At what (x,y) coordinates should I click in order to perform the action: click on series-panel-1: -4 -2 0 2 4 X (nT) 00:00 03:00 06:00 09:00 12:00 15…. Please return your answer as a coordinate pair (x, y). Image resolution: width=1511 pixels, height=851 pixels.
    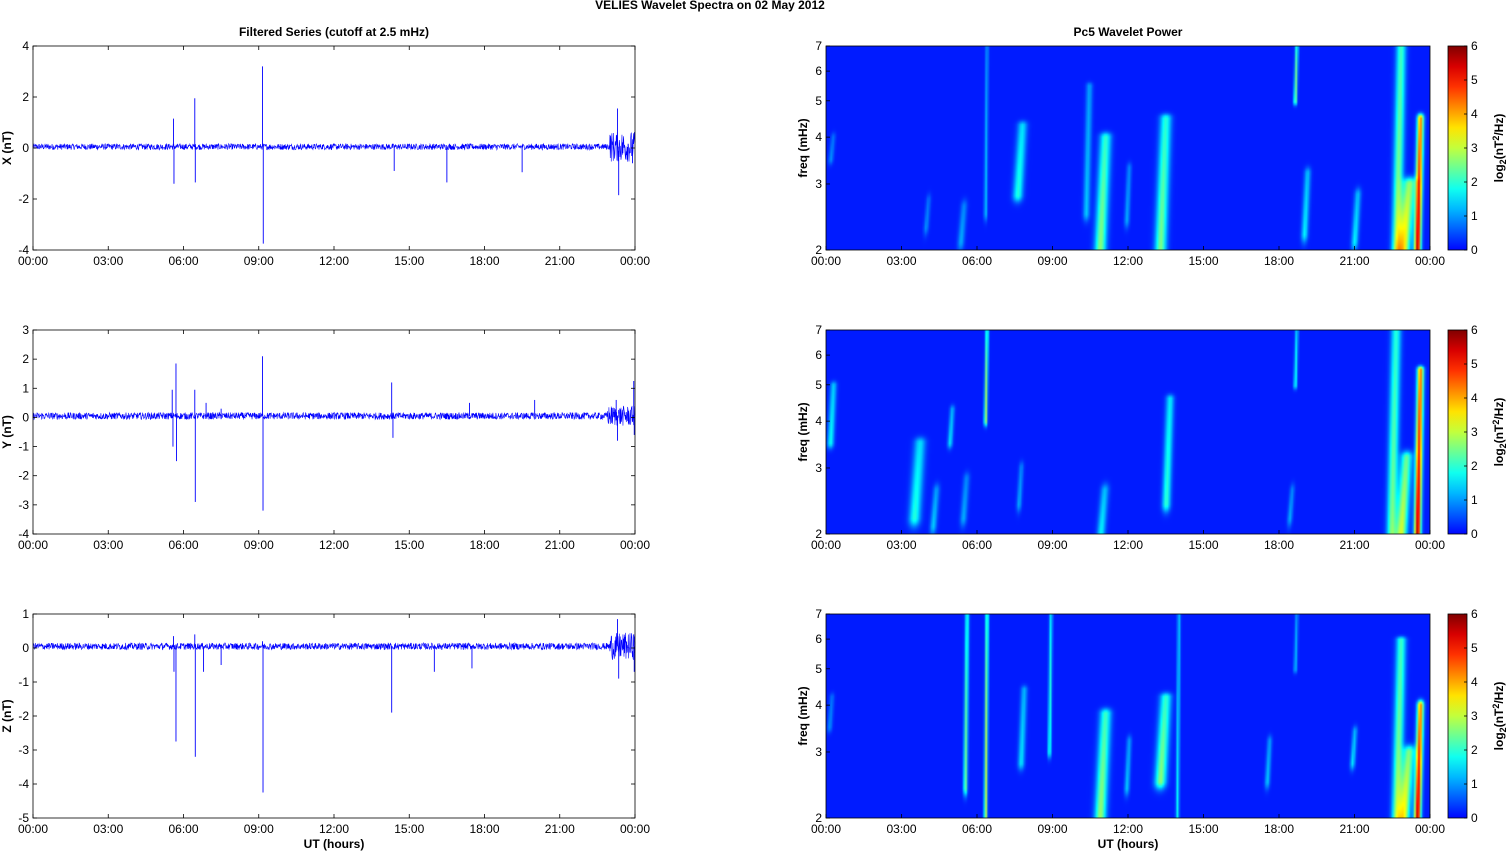
    Looking at the image, I should click on (325, 146).